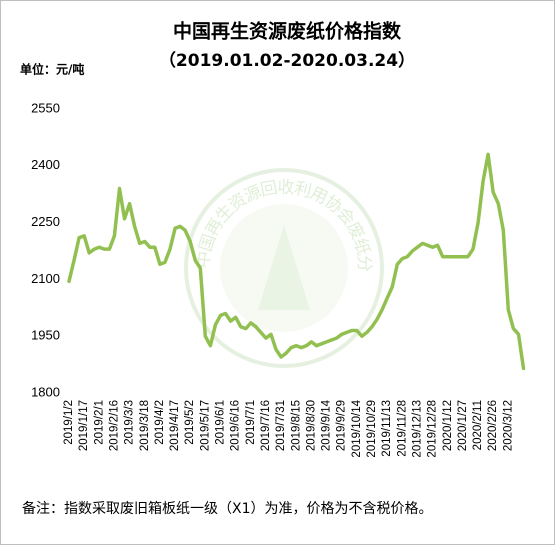 The image size is (555, 545). What do you see at coordinates (417, 429) in the screenshot?
I see `x-tick-label: 2019/12/13` at bounding box center [417, 429].